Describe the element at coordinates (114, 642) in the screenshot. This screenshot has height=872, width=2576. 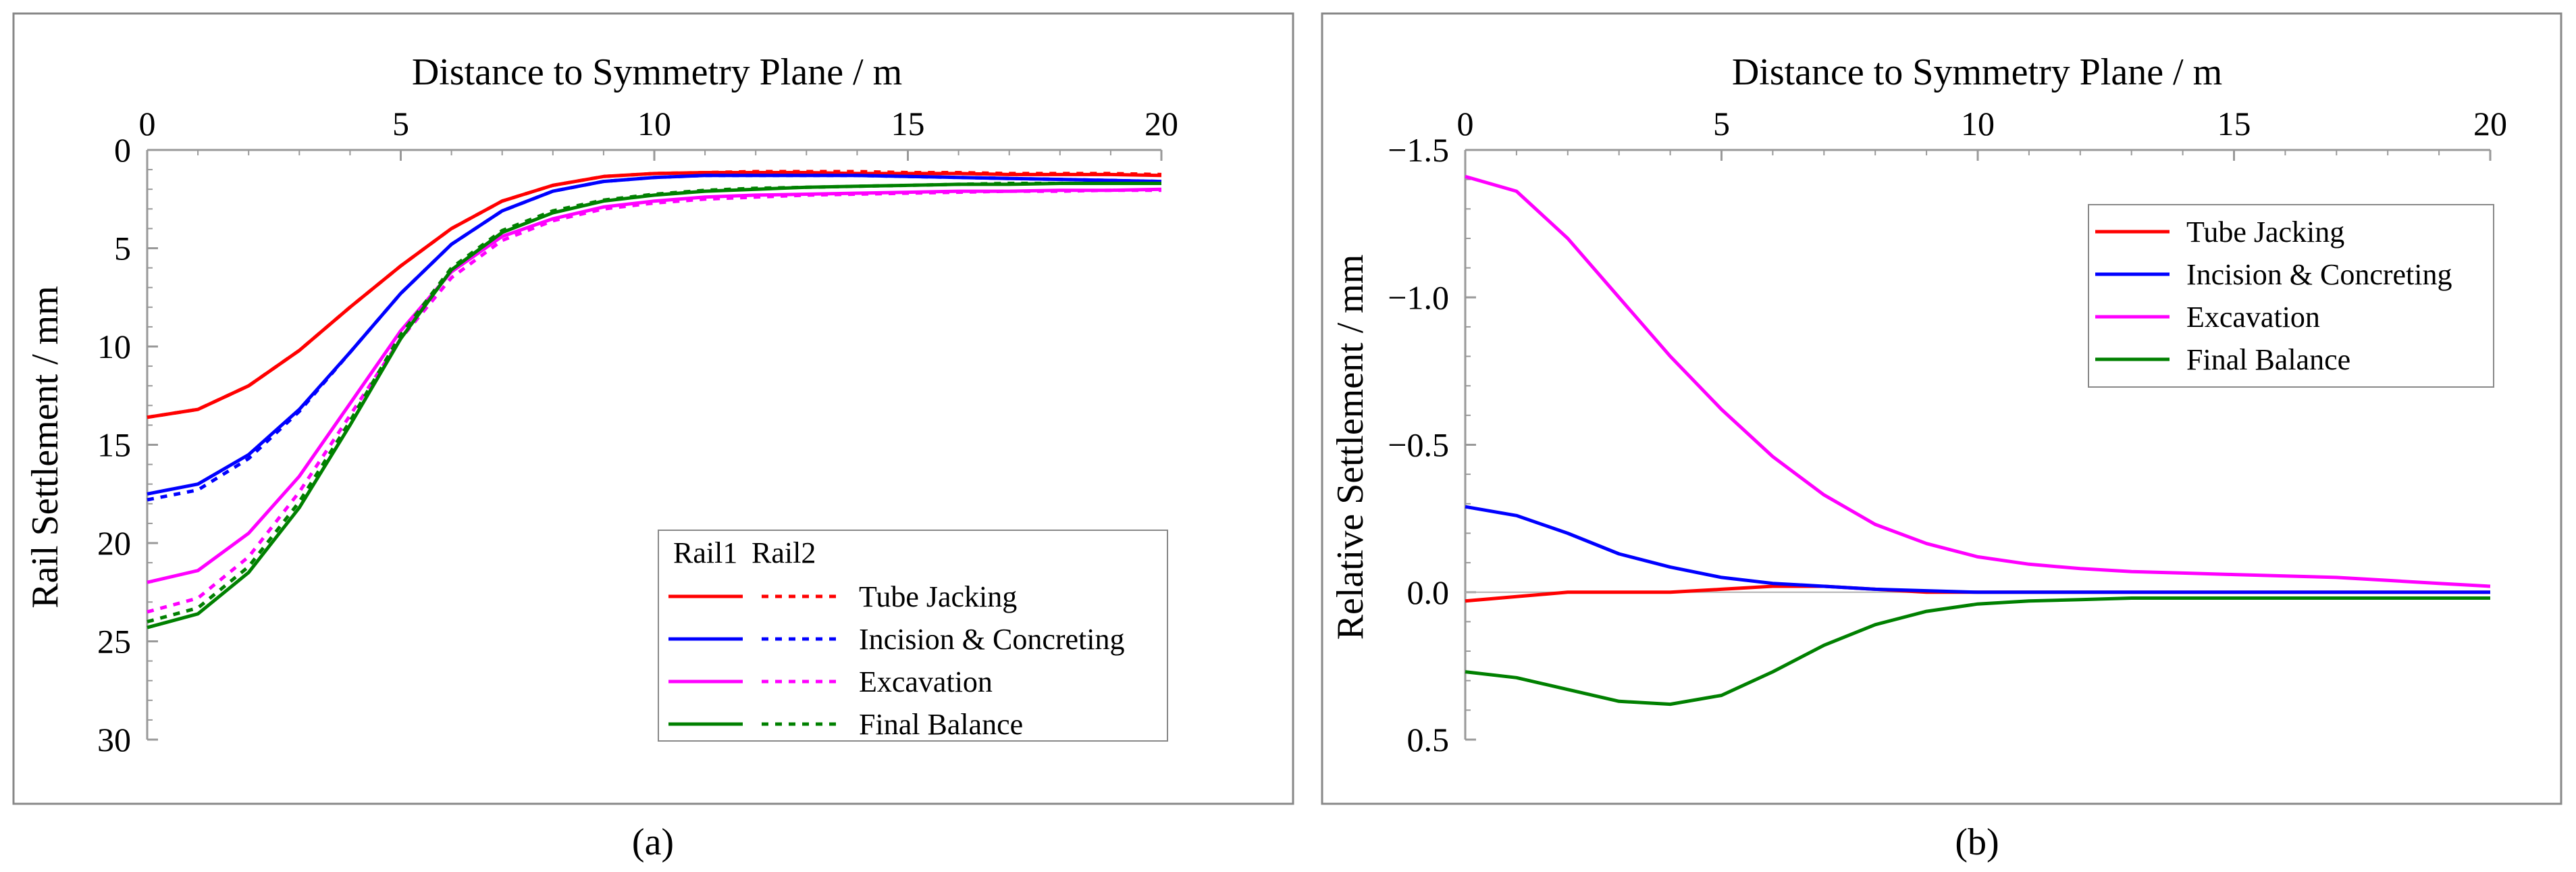
I see `y-tick-label: 25` at that location.